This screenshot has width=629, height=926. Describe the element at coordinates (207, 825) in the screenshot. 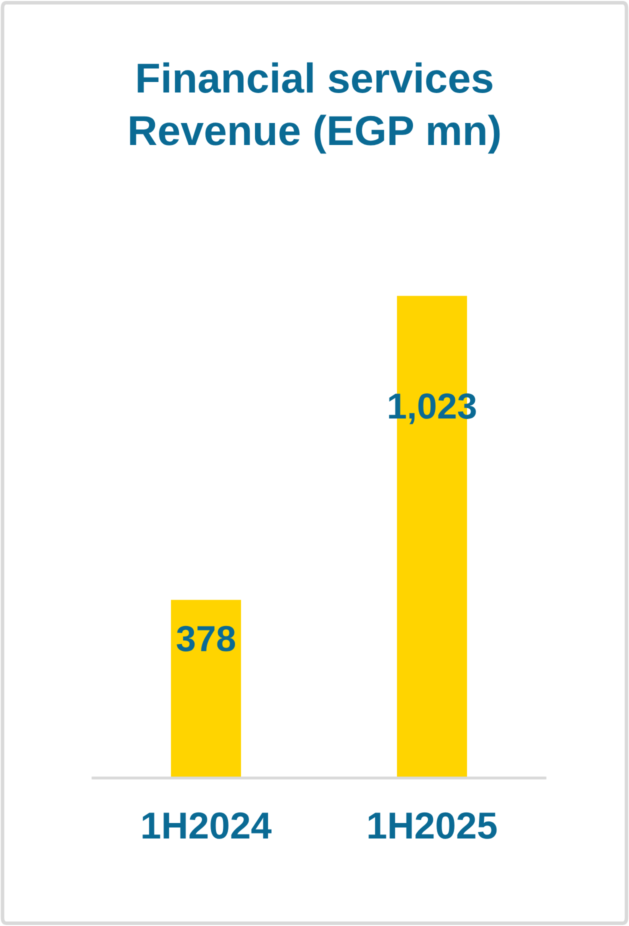

I see `x-tick-label: 1H2024` at that location.